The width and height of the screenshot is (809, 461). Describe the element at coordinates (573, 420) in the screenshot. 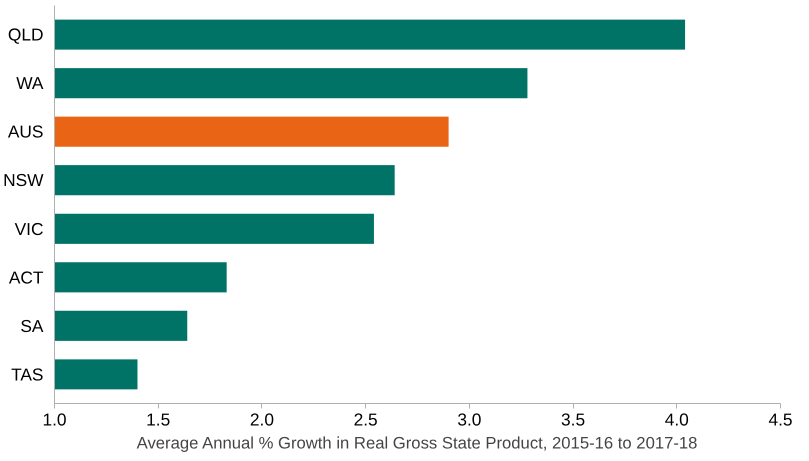

I see `x-tick-label: 3.5` at that location.